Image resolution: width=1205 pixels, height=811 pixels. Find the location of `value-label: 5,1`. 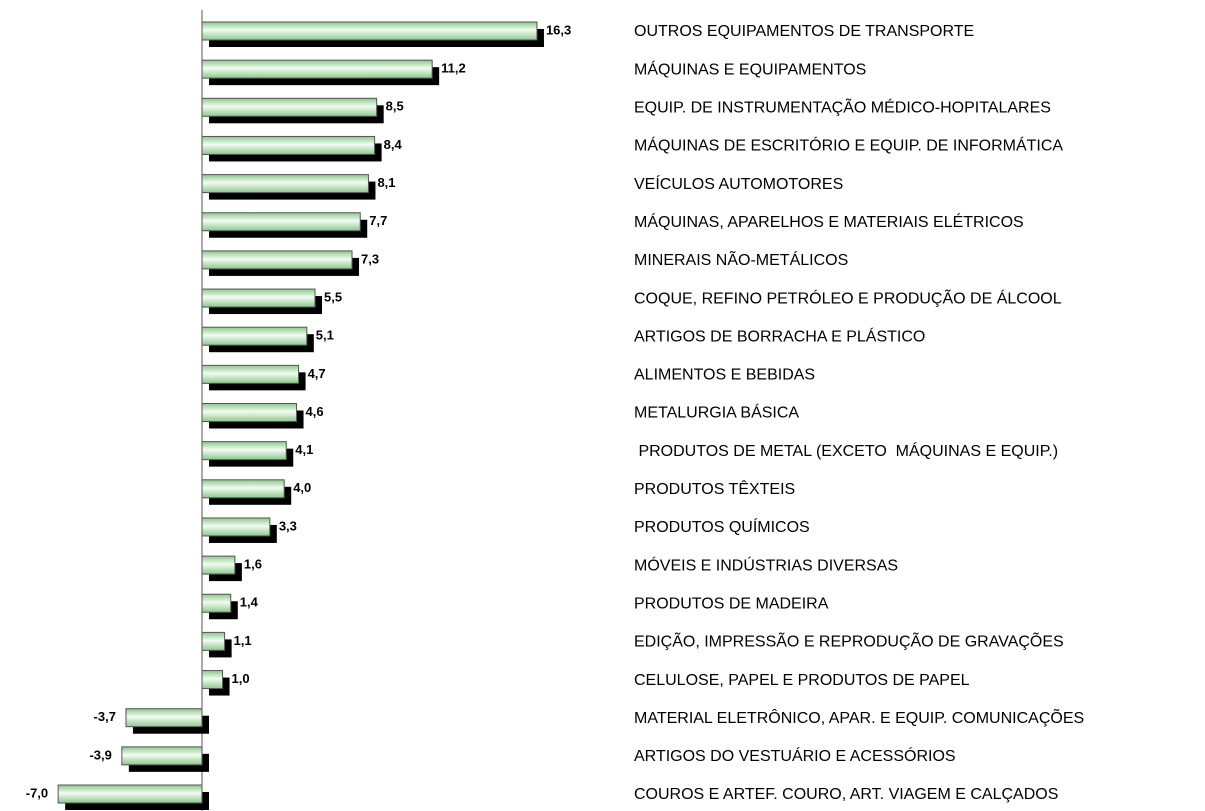

value-label: 5,1 is located at coordinates (325, 335).